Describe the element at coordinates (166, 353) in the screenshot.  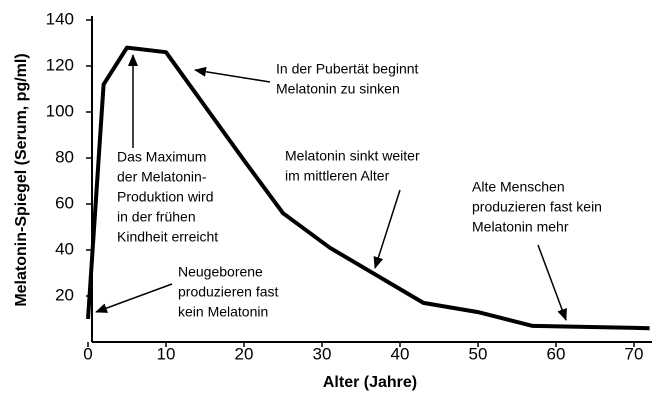
I see `x-tick-label: 10` at that location.